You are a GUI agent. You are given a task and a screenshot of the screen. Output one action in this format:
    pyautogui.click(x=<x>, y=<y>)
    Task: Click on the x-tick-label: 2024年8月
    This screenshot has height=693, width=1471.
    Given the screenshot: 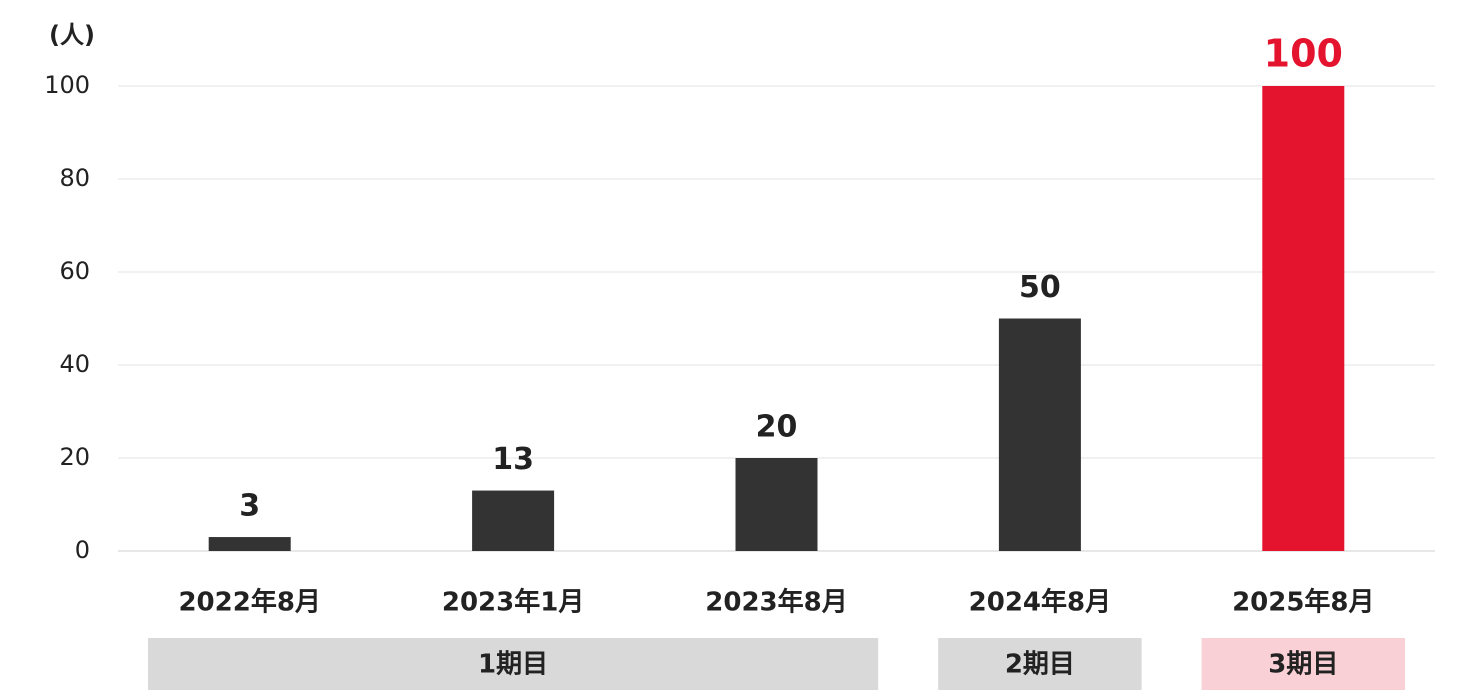 What is the action you would take?
    pyautogui.click(x=1040, y=602)
    